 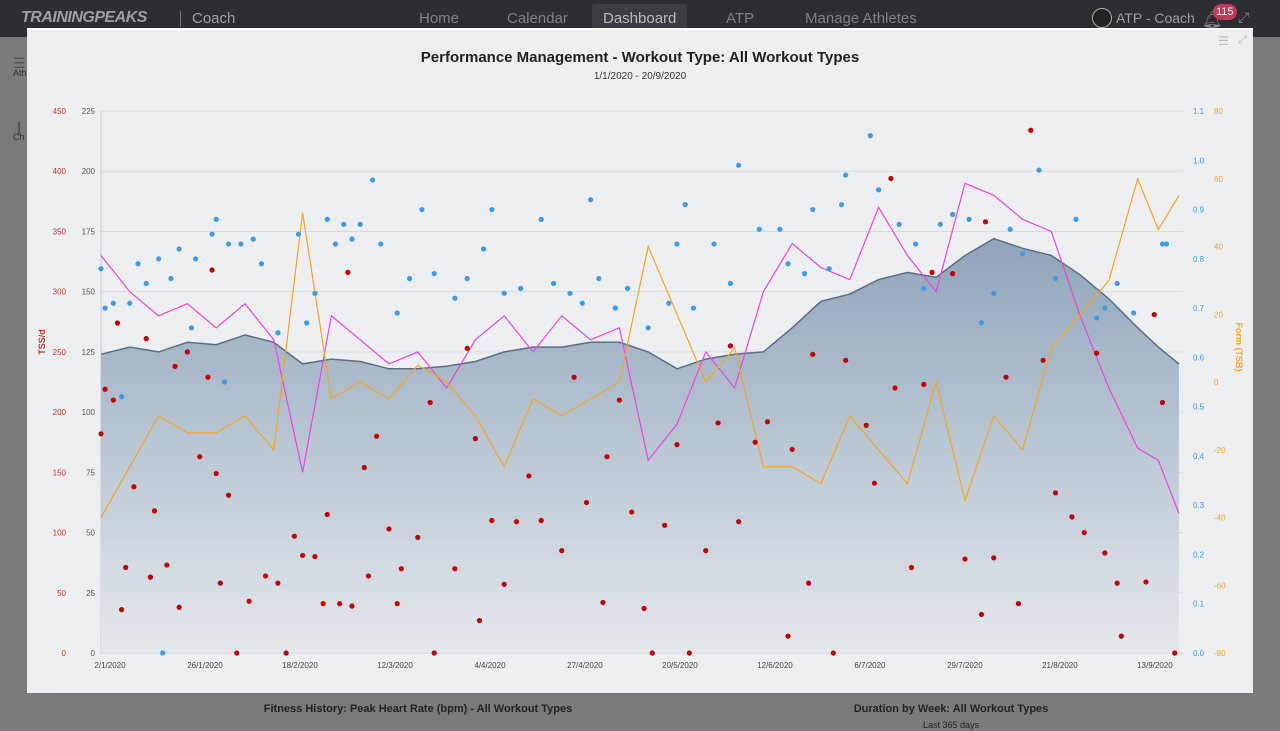 What do you see at coordinates (951, 709) in the screenshot?
I see `duration-by-week-widget-title: Duration by Week: All Workout Types` at bounding box center [951, 709].